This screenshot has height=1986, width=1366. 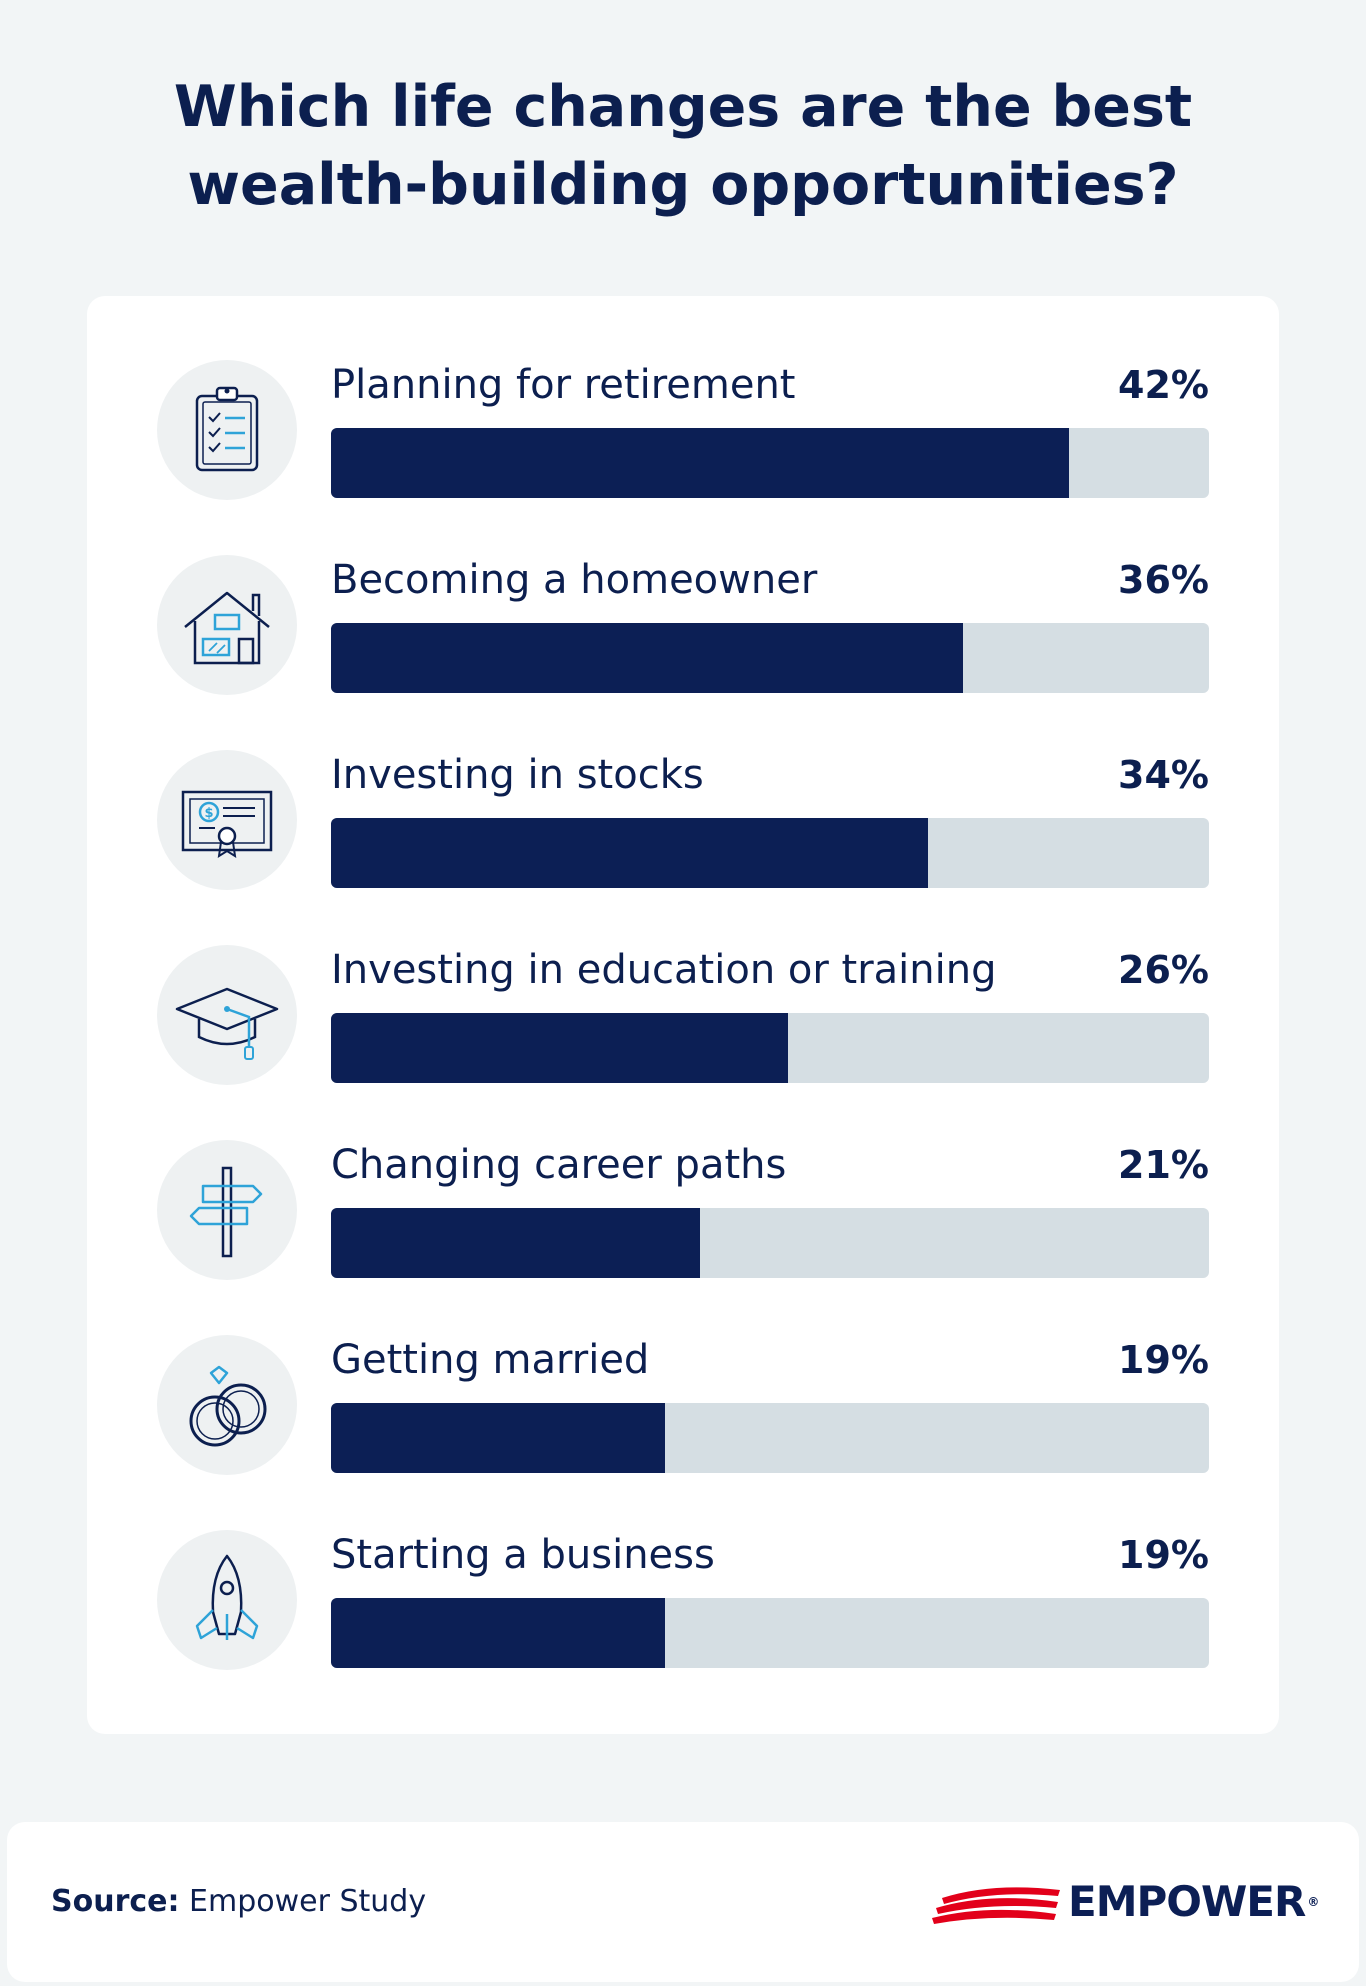 What do you see at coordinates (683, 185) in the screenshot?
I see `chart-title-line-2: wealth-building opportunities?` at bounding box center [683, 185].